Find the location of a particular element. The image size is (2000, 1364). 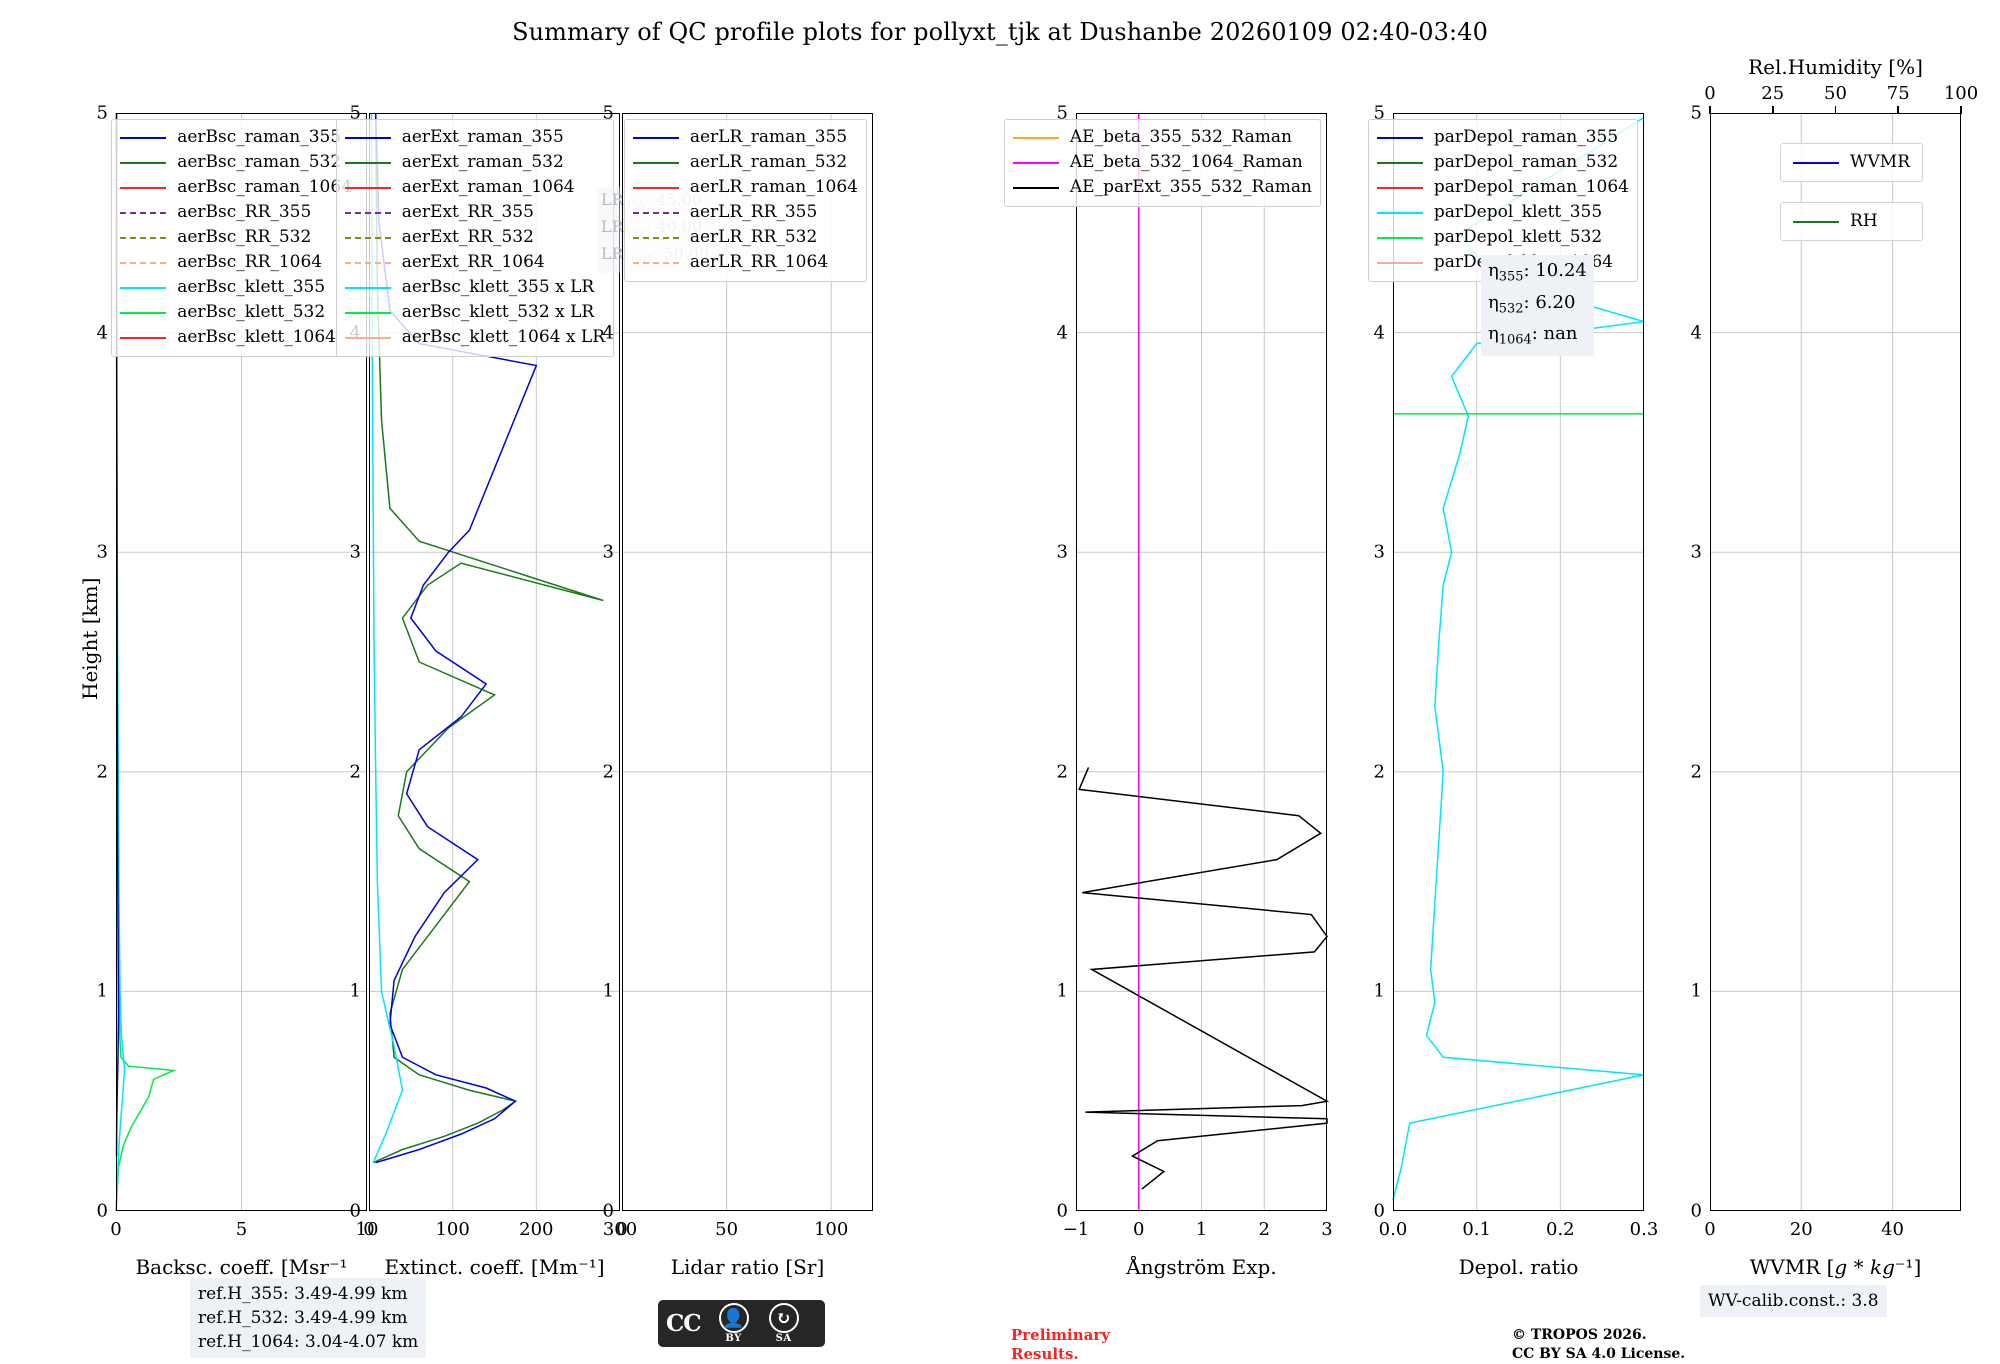

legend-entry-aerBsc_raman_532: aerBsc_raman_532 is located at coordinates (236, 162).